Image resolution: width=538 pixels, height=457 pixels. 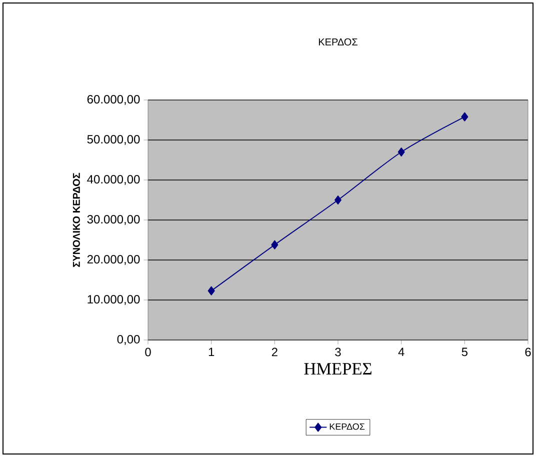 I want to click on x-tick-label: 3, so click(x=338, y=352).